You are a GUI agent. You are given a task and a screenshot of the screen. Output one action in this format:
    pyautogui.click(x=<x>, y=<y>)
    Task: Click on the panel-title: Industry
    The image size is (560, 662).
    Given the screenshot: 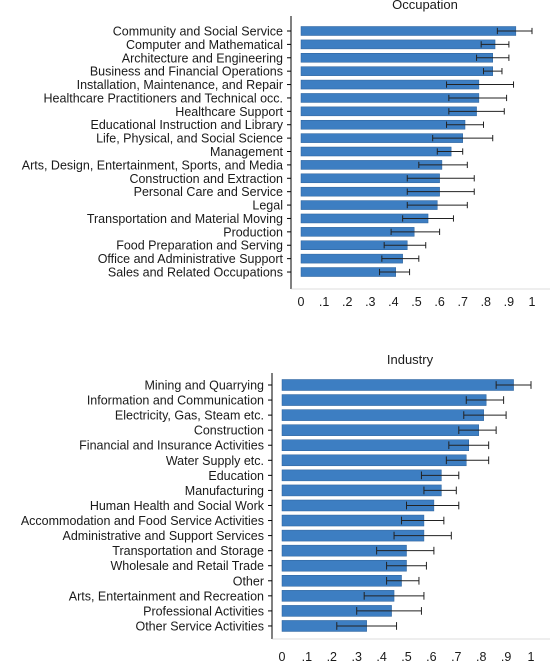 What is the action you would take?
    pyautogui.click(x=410, y=359)
    